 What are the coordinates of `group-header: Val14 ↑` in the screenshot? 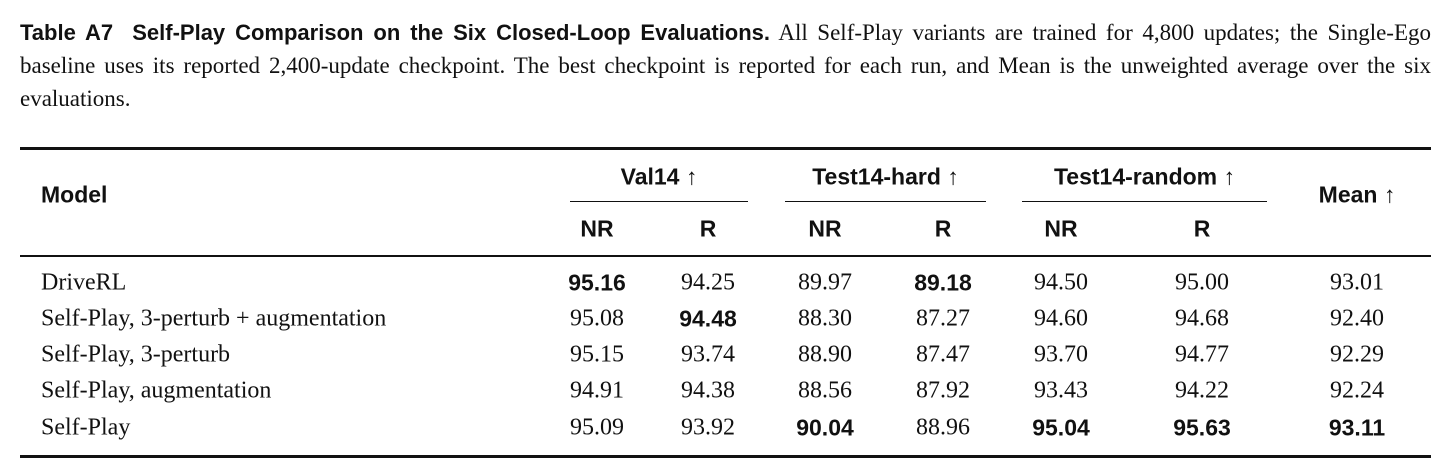 It's located at (659, 176).